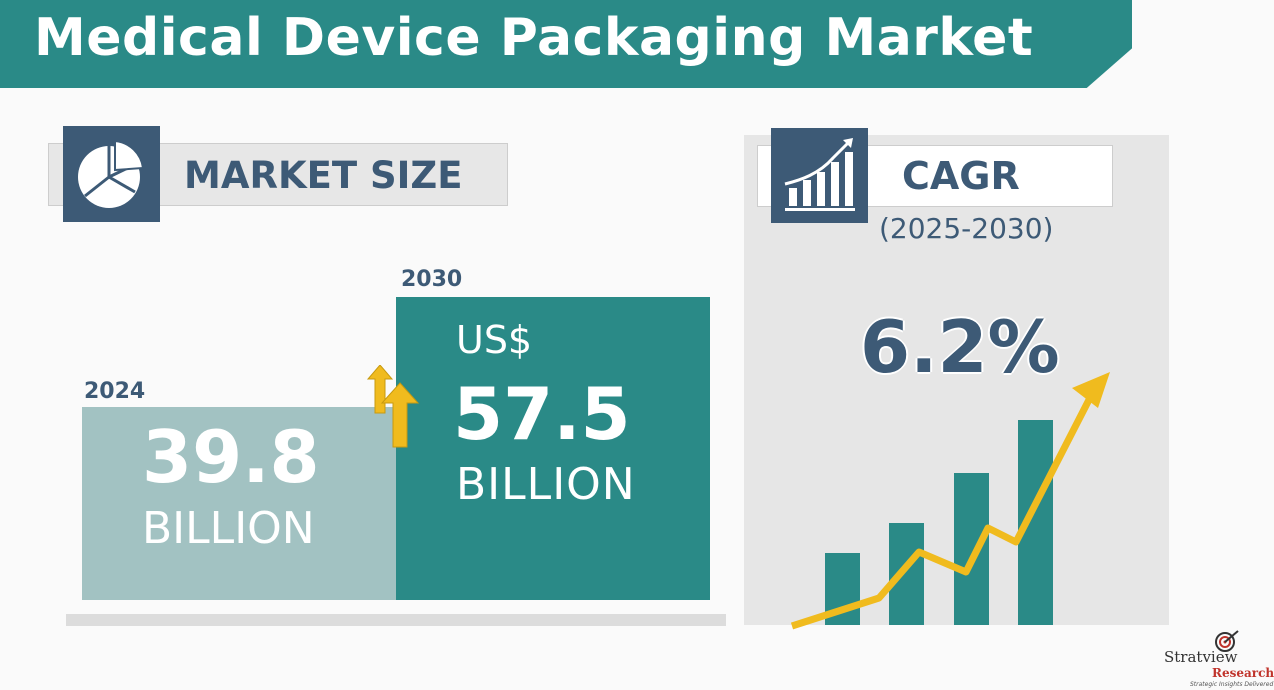 The height and width of the screenshot is (690, 1274). What do you see at coordinates (396, 620) in the screenshot?
I see `chart-baseline` at bounding box center [396, 620].